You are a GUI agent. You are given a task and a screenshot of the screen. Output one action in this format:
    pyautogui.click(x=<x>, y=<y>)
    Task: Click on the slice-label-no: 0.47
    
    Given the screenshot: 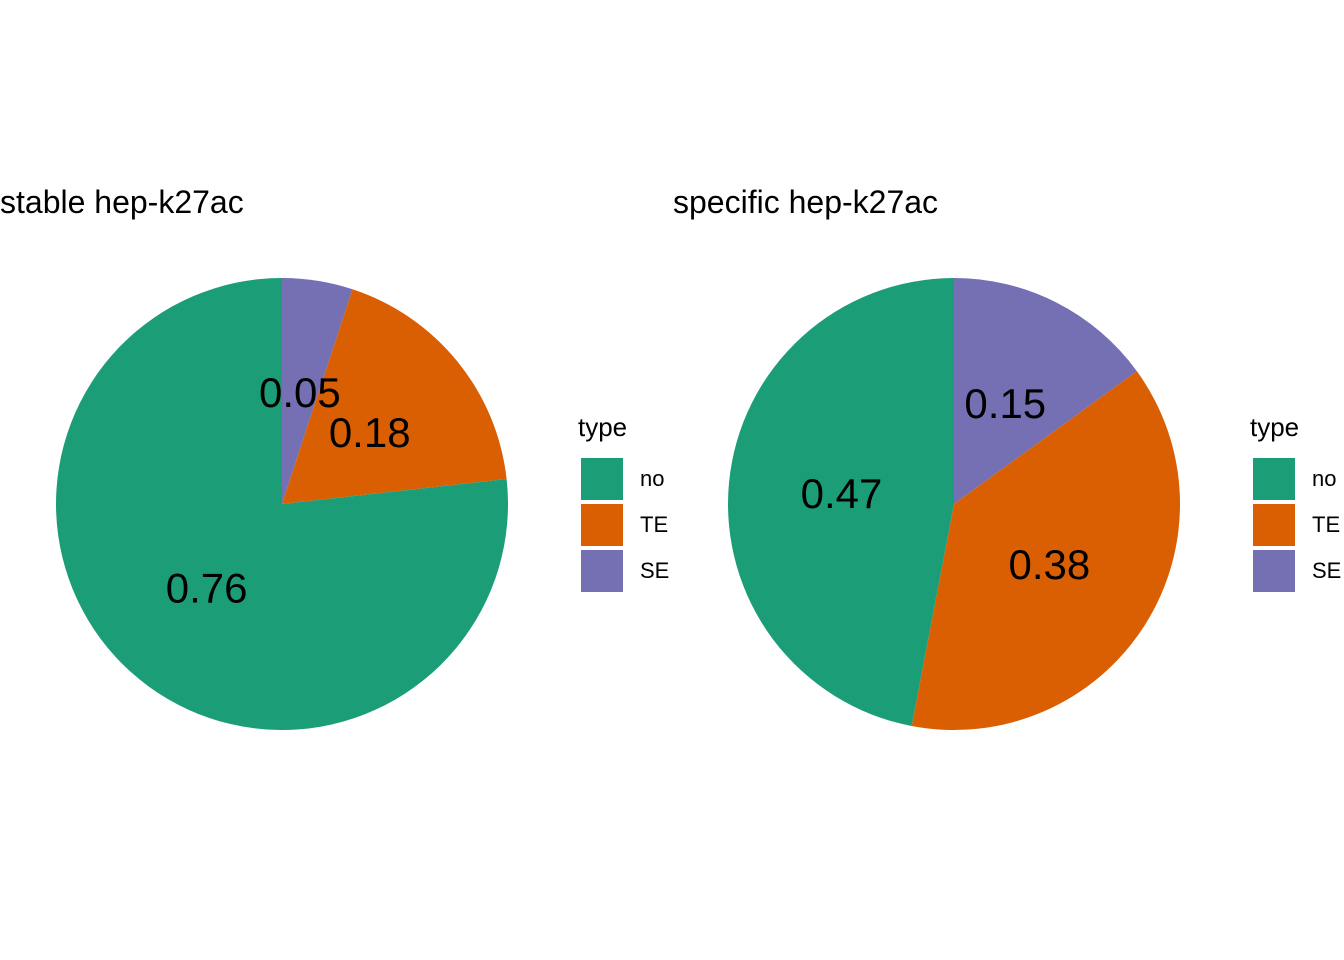 What is the action you would take?
    pyautogui.click(x=842, y=493)
    